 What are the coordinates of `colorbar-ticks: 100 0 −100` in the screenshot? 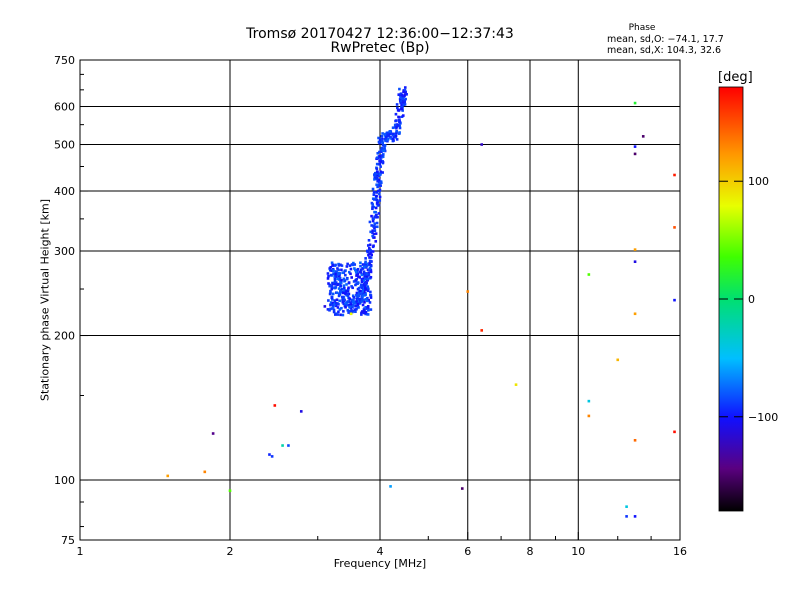 It's located at (748, 299).